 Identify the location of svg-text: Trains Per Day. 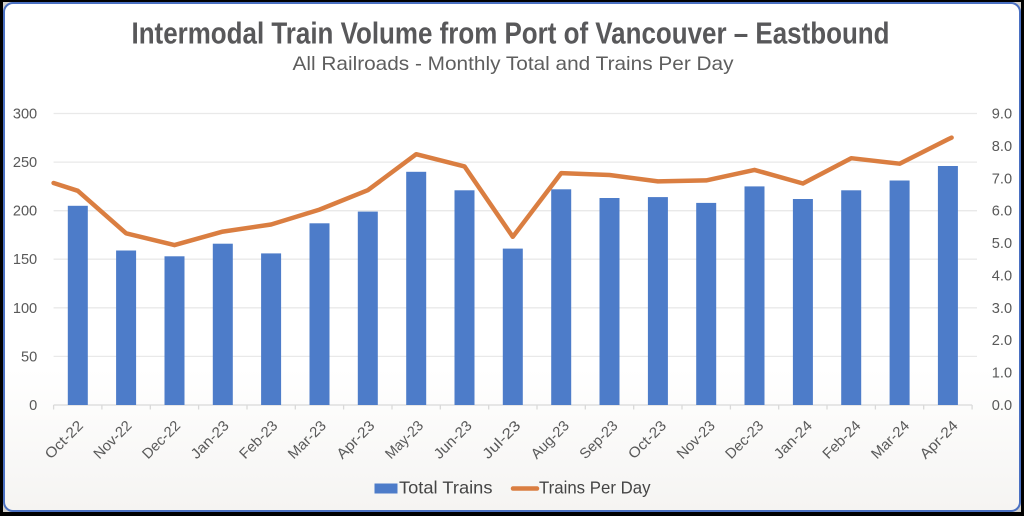
(595, 488).